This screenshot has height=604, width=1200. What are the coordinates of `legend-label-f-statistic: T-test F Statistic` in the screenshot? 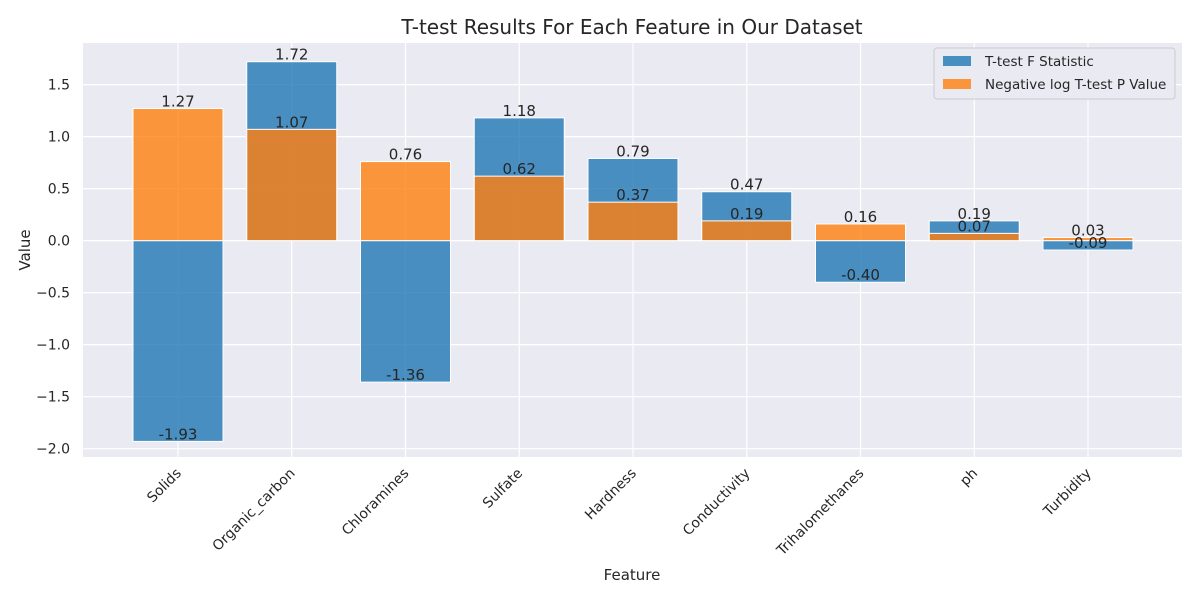 It's located at (1039, 62).